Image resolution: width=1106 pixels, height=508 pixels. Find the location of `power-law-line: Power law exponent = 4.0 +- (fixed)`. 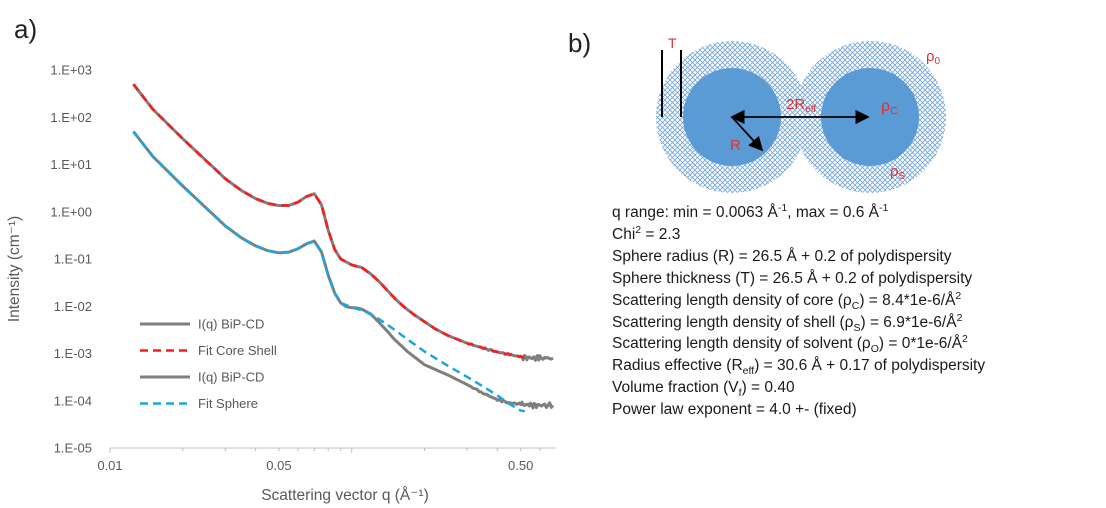

power-law-line: Power law exponent = 4.0 +- (fixed) is located at coordinates (734, 410).